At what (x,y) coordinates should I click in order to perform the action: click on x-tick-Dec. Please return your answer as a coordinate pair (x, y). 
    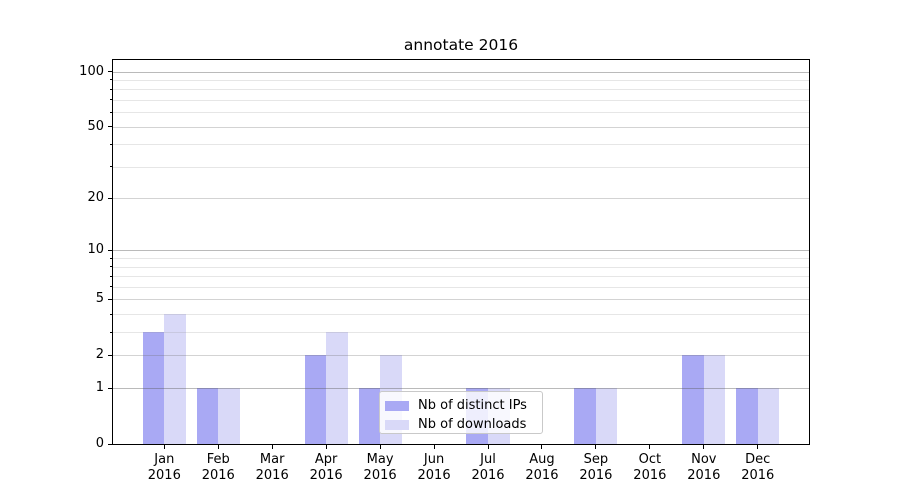
    Looking at the image, I should click on (758, 447).